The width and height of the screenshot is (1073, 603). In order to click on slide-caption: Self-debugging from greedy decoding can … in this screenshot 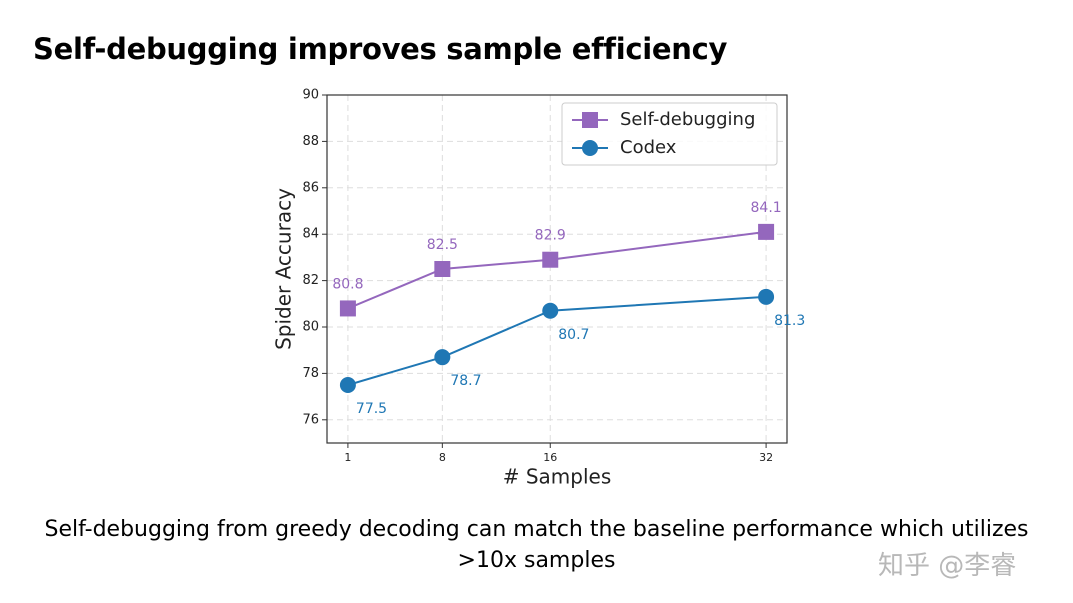, I will do `click(536, 545)`.